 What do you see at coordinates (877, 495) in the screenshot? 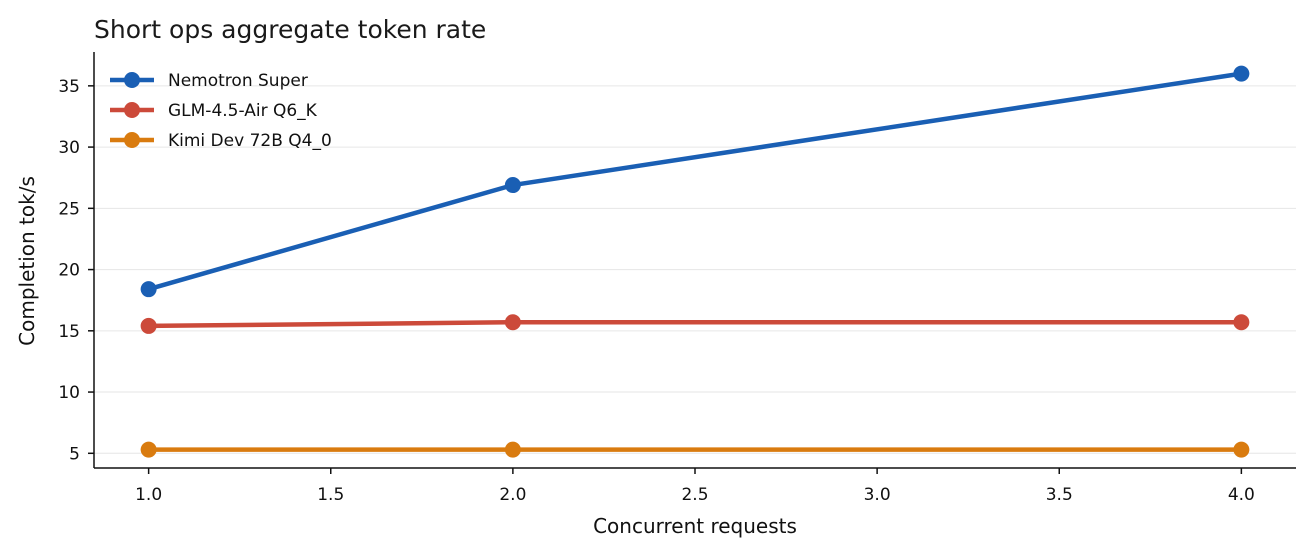
I see `x-tick-label: 3.0` at bounding box center [877, 495].